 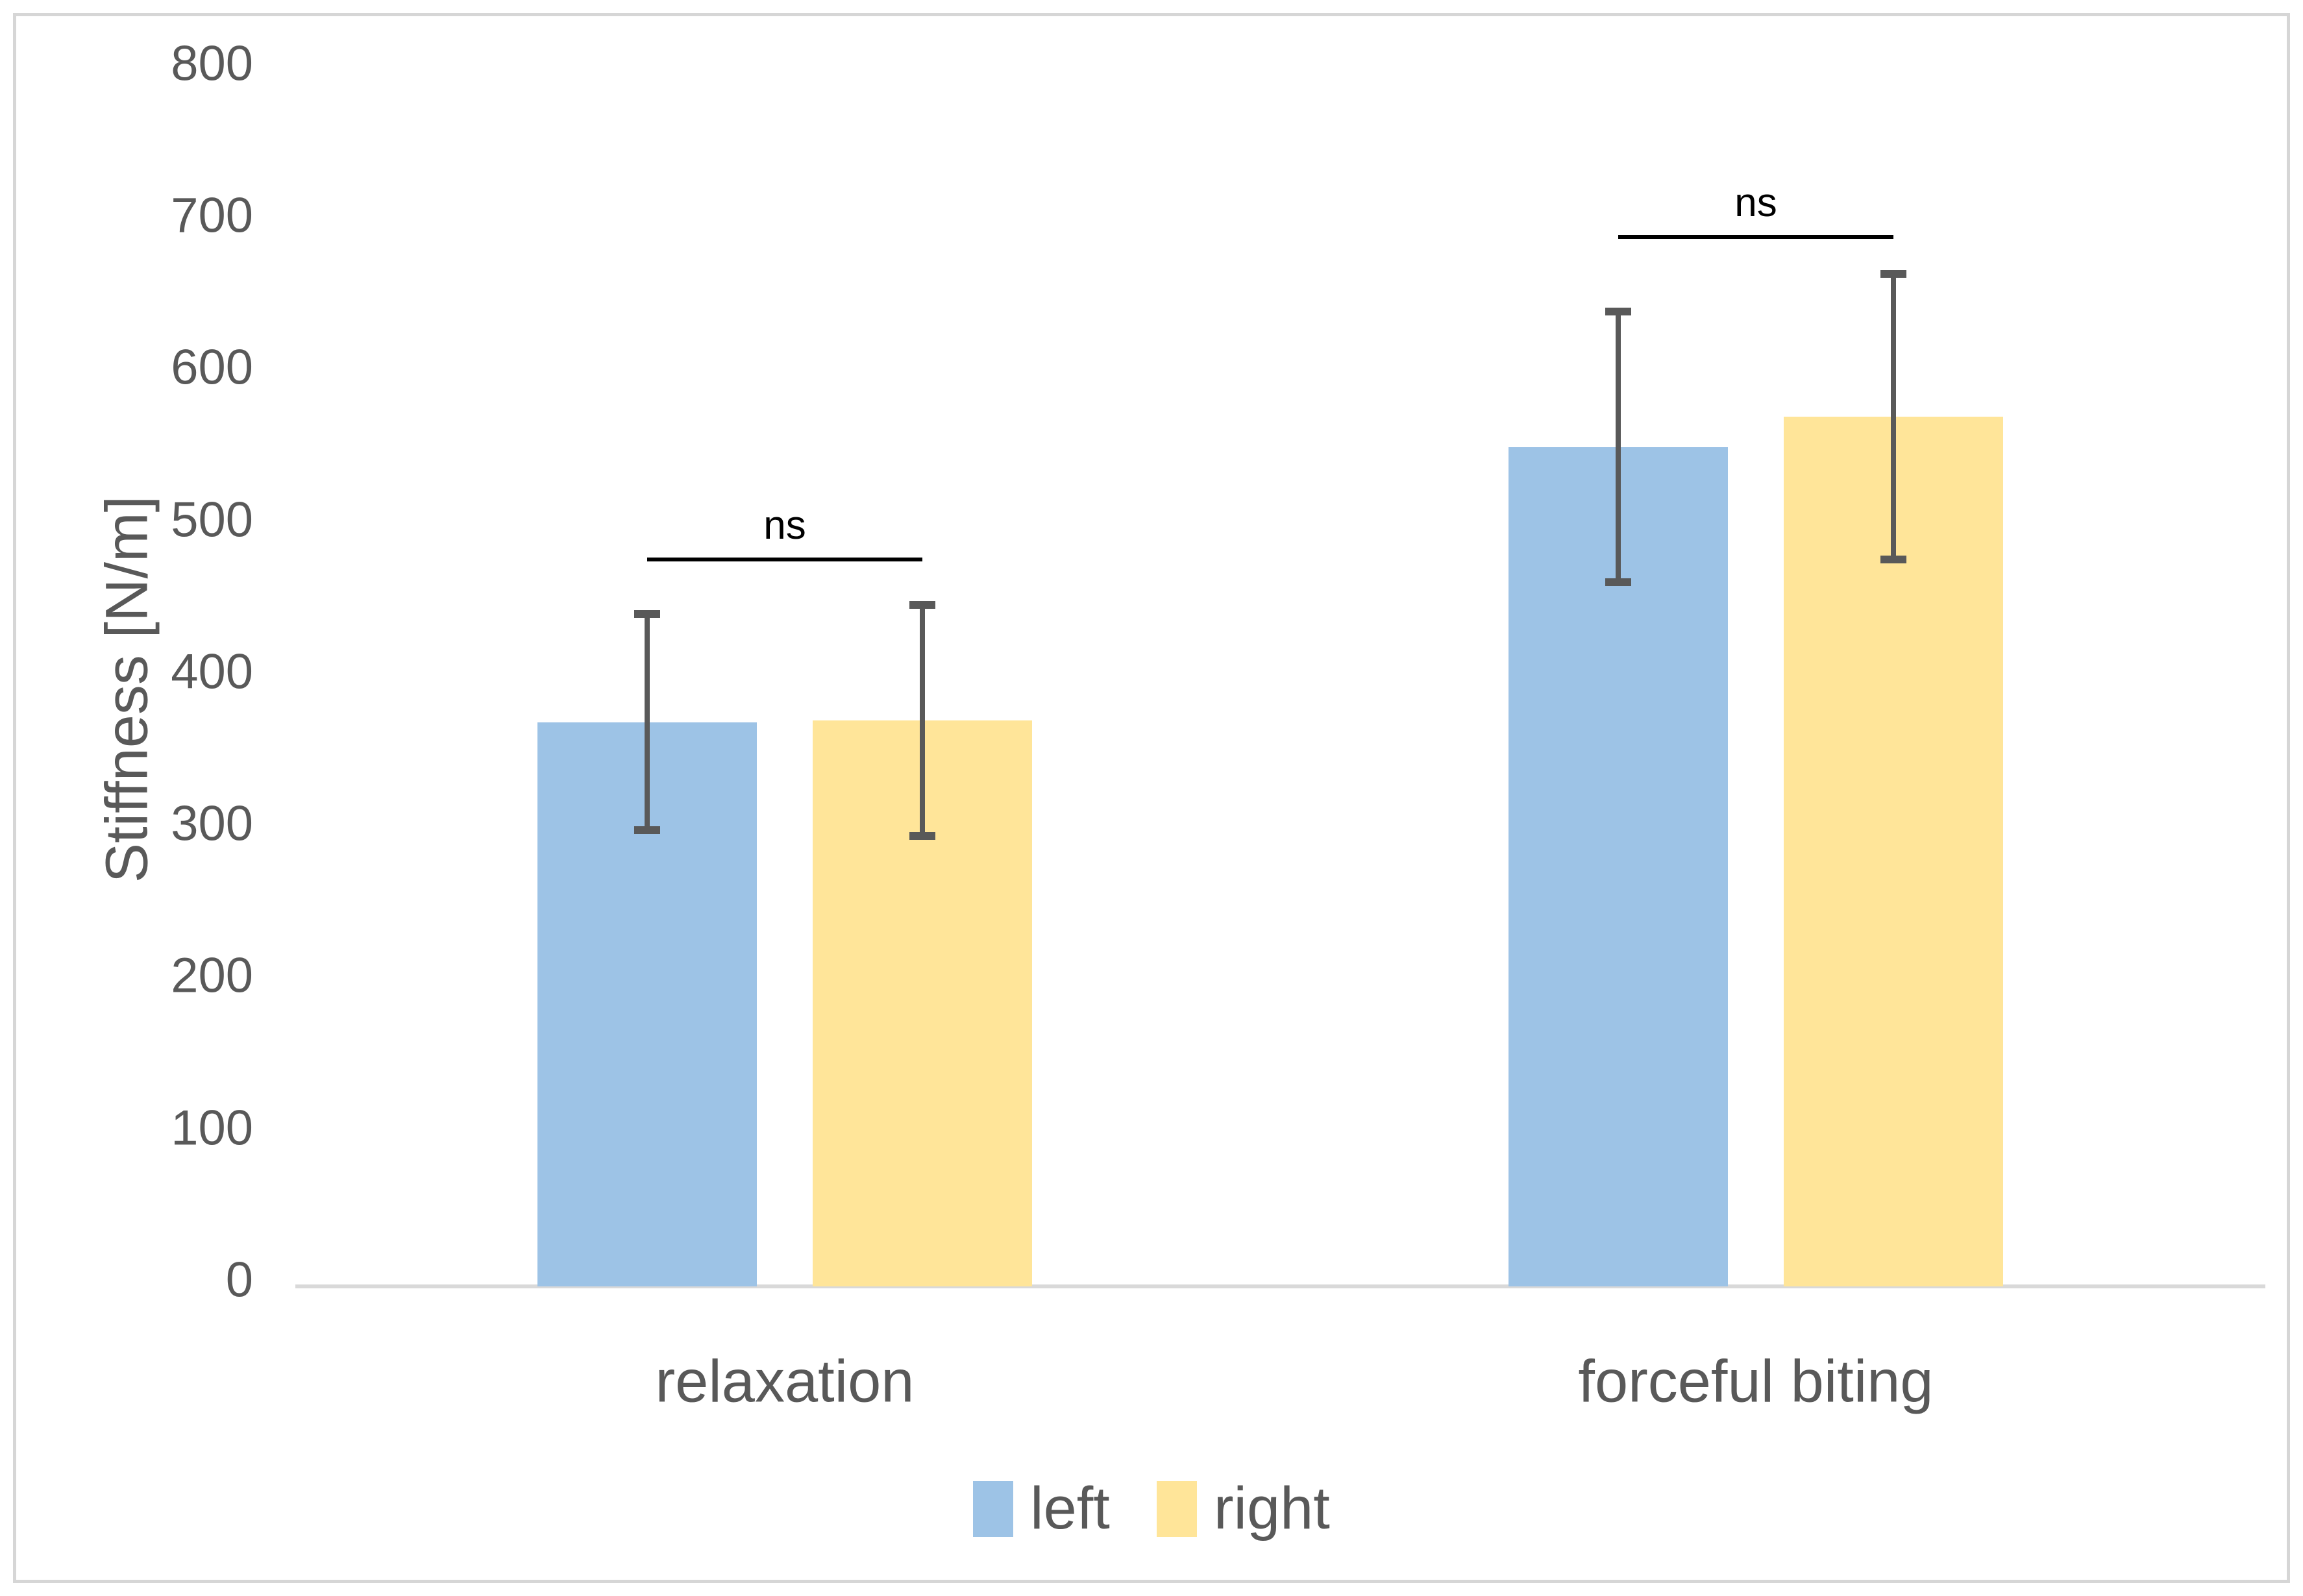 I want to click on y-axis-tick-label: 600, so click(x=212, y=367).